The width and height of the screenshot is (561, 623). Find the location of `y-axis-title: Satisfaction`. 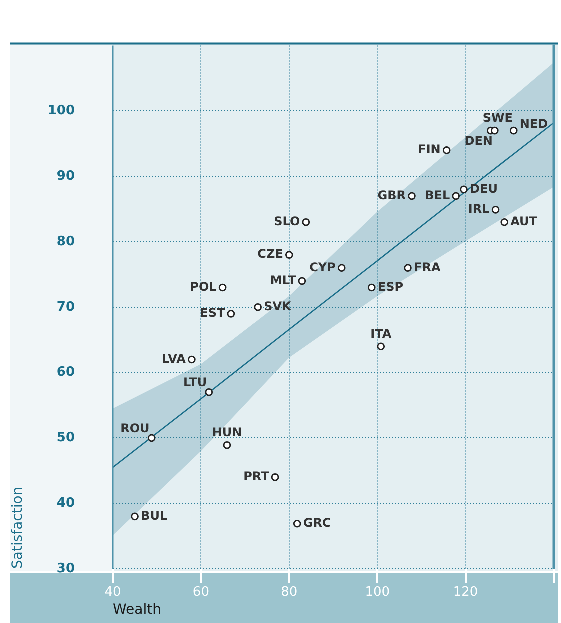

y-axis-title: Satisfaction is located at coordinates (18, 527).